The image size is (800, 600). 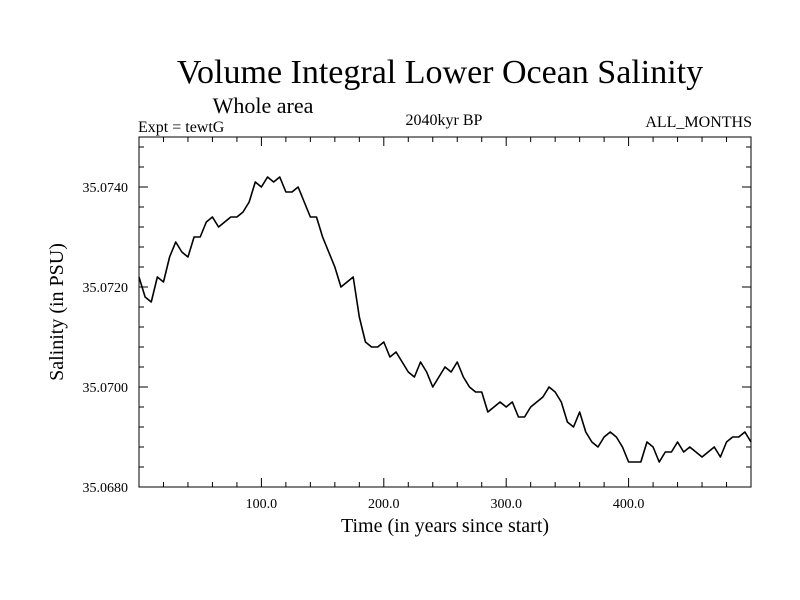 I want to click on x-tick-label: 200.0, so click(x=384, y=504).